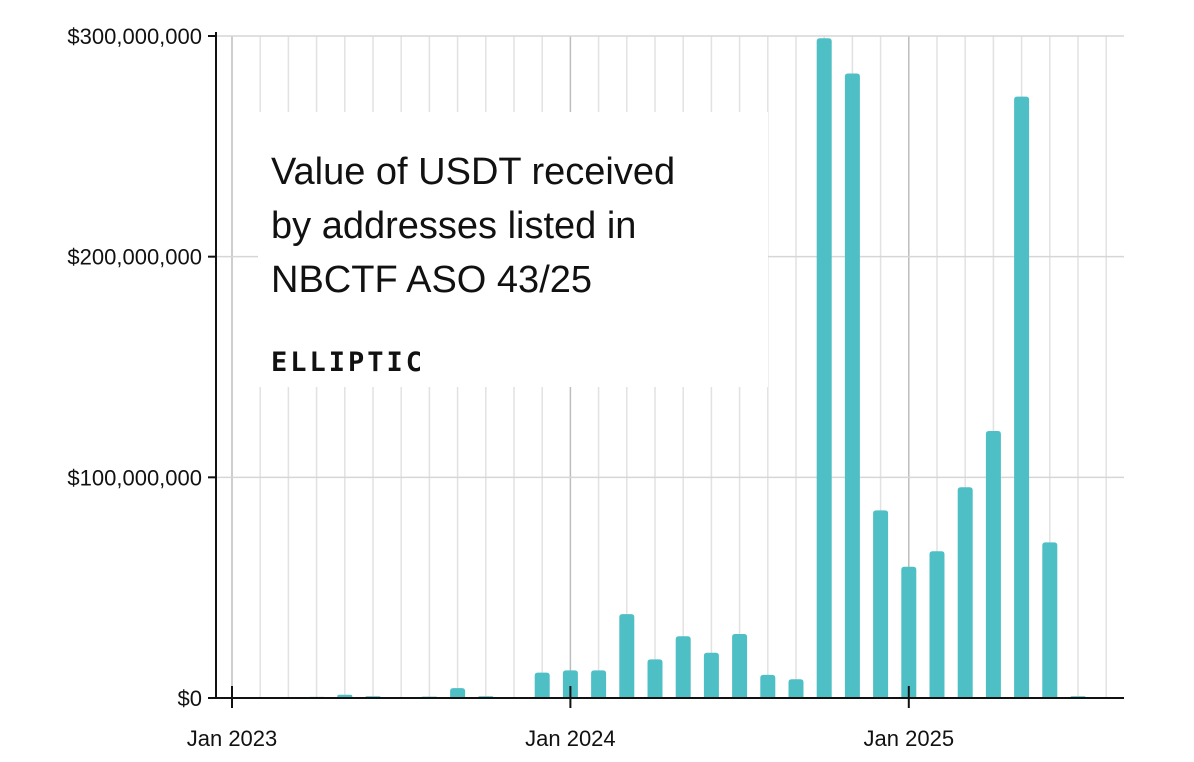  I want to click on x-tick-label: Jan 2024, so click(570, 738).